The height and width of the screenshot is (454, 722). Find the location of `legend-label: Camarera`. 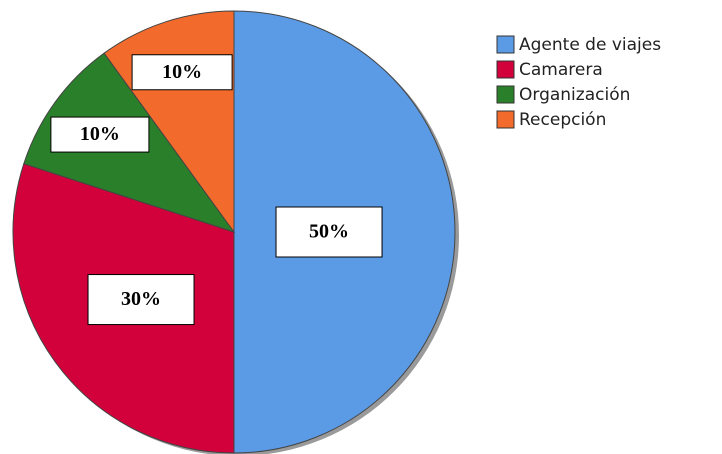

legend-label: Camarera is located at coordinates (561, 70).